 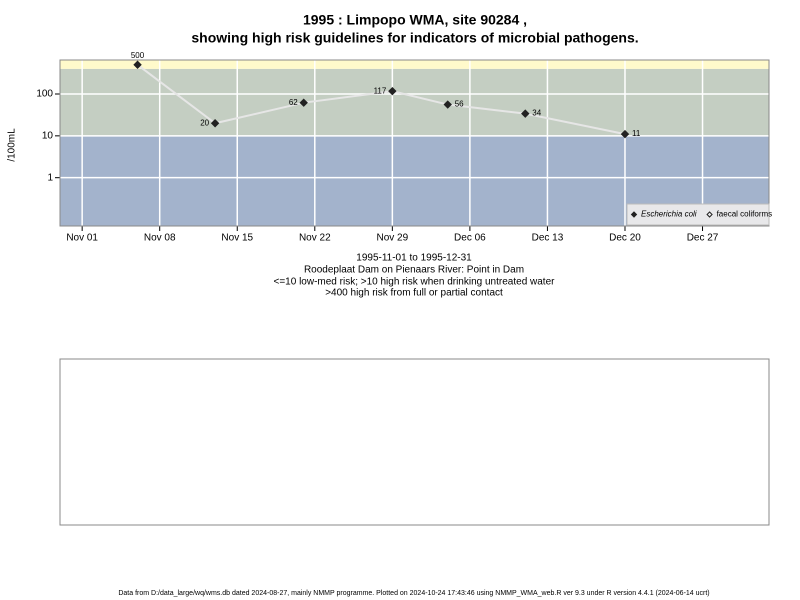 I want to click on y-tick-label: 100, so click(x=44, y=94).